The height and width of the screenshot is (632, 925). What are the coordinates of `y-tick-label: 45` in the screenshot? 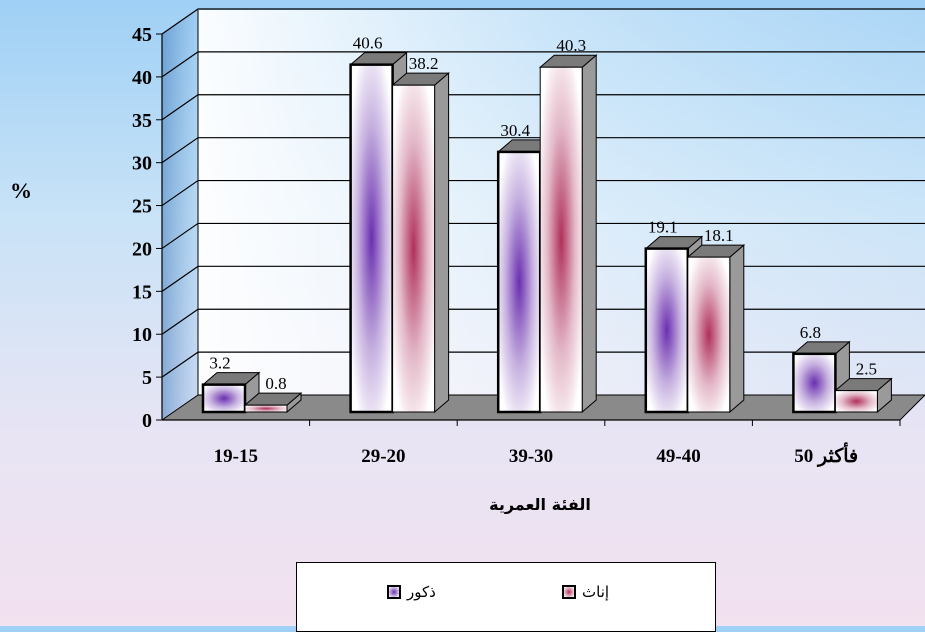 It's located at (142, 35).